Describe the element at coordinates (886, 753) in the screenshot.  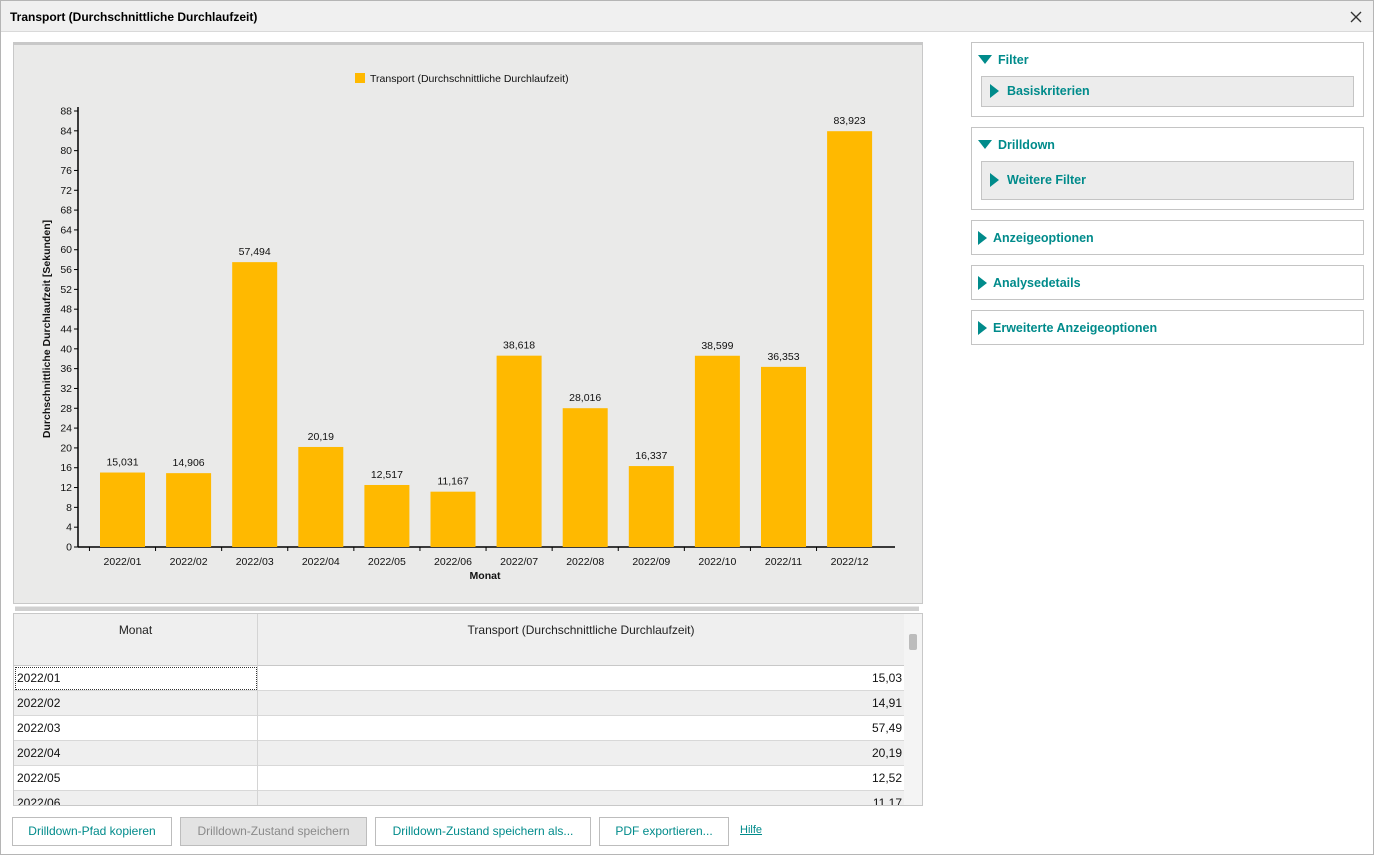
I see `cell-value: 20,19` at that location.